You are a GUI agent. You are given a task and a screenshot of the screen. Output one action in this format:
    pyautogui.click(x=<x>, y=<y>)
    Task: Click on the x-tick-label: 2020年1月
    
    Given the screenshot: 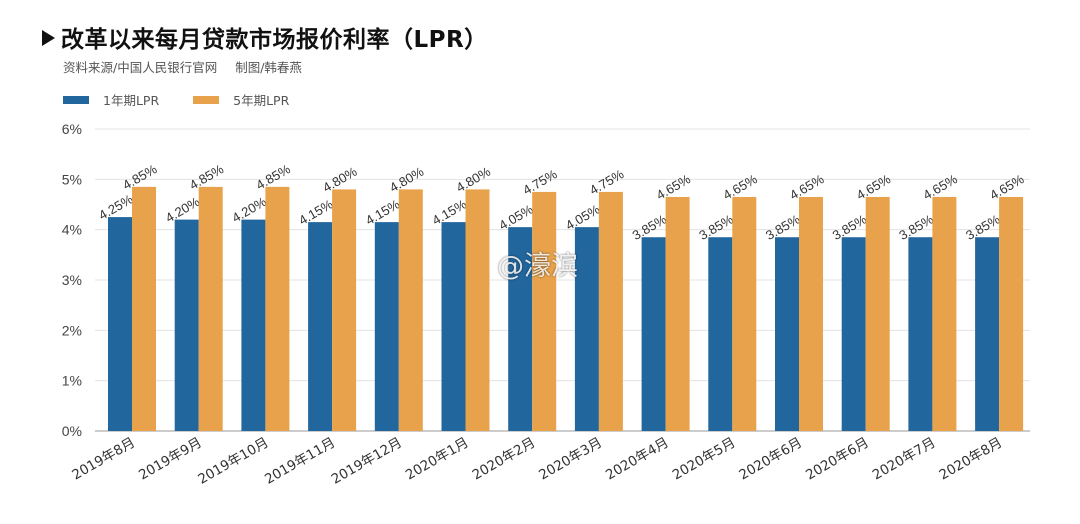 What is the action you would take?
    pyautogui.click(x=437, y=459)
    